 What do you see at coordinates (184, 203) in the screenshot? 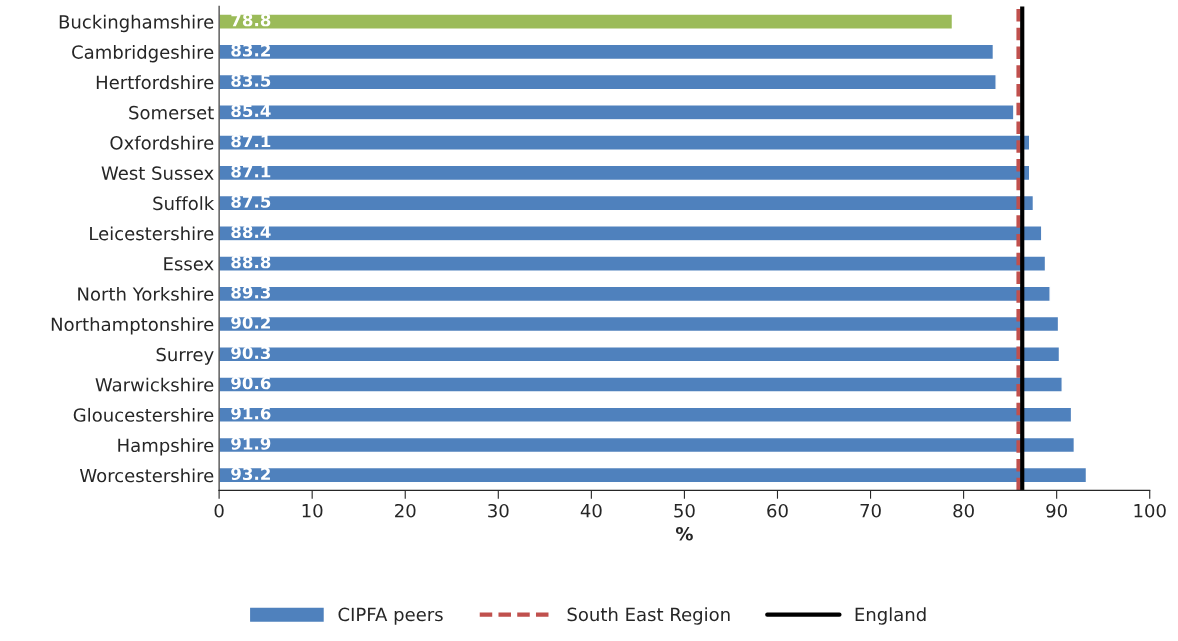
I see `y-tick-label: Suffolk` at bounding box center [184, 203].